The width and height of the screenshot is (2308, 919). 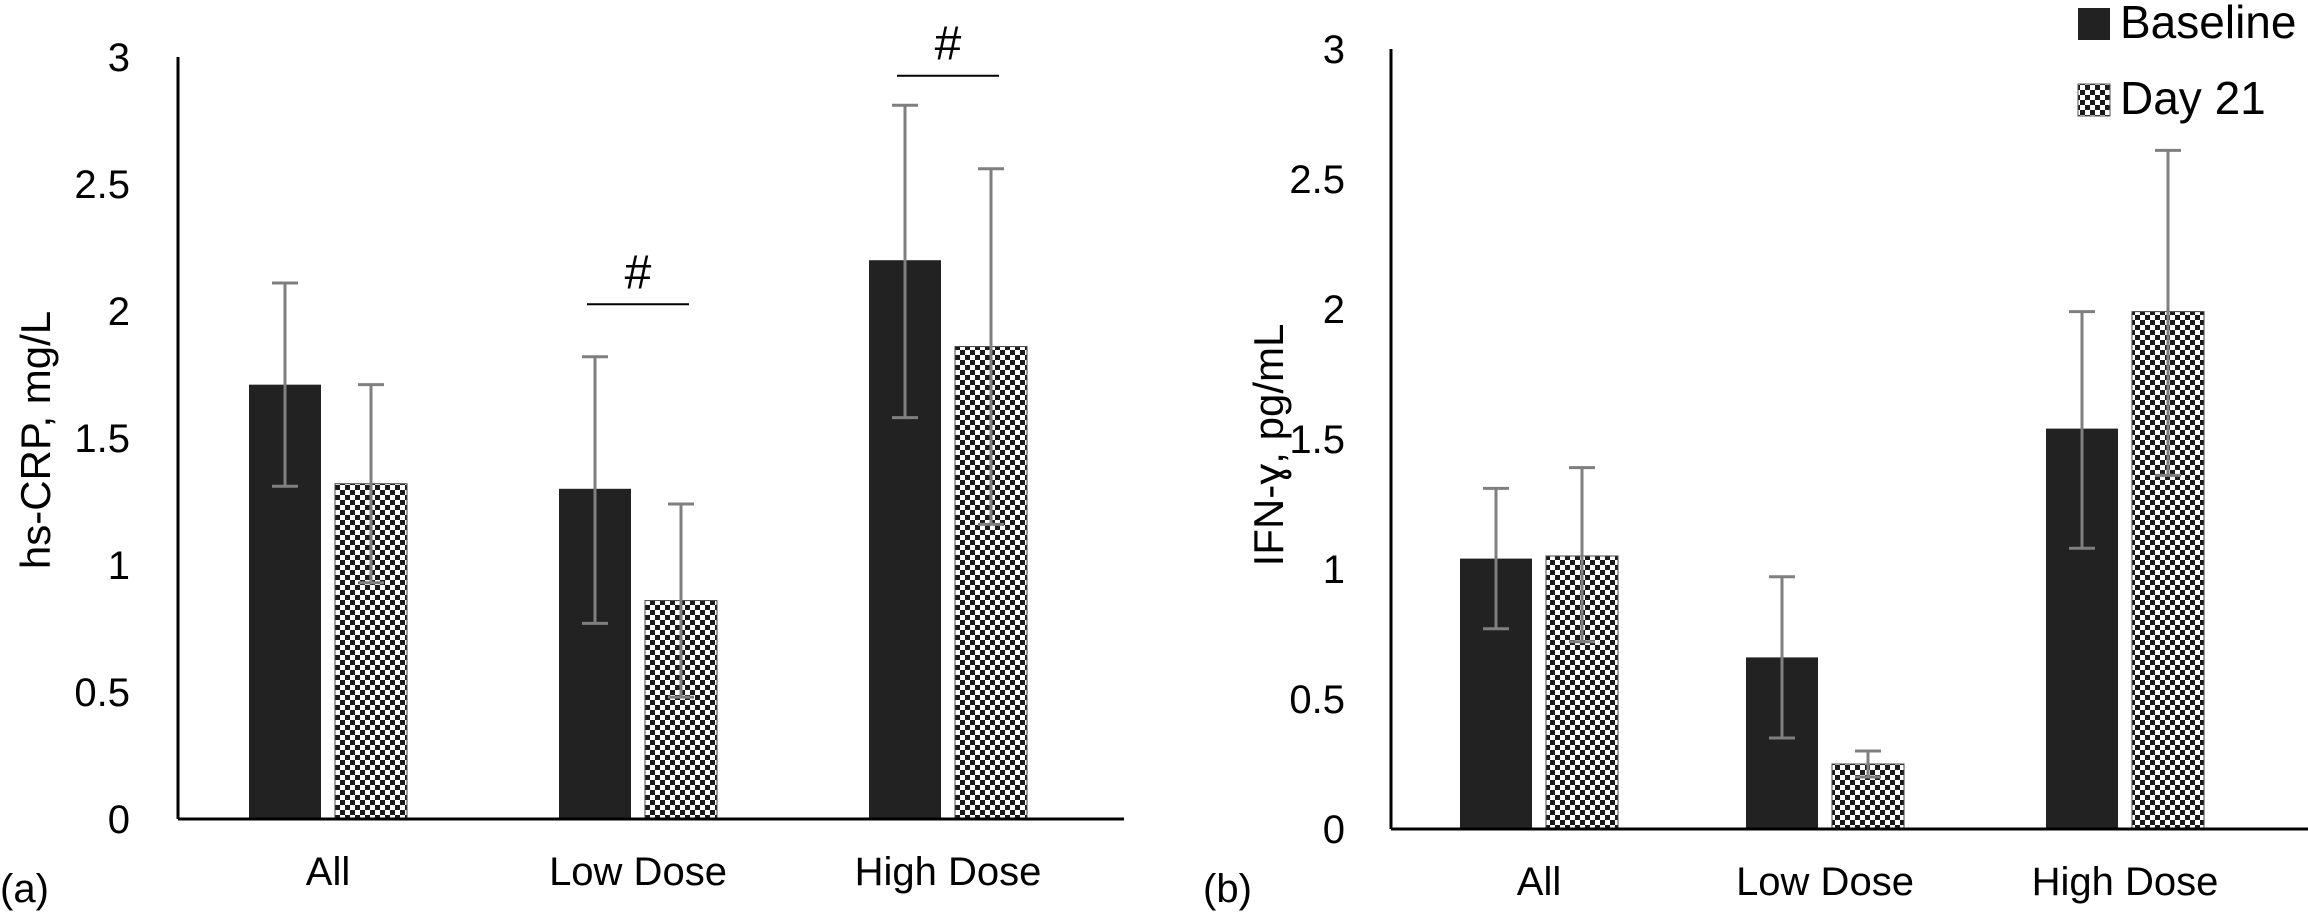 What do you see at coordinates (35, 440) in the screenshot?
I see `panel-a-y-axis-label: hs-CRP, mg/L` at bounding box center [35, 440].